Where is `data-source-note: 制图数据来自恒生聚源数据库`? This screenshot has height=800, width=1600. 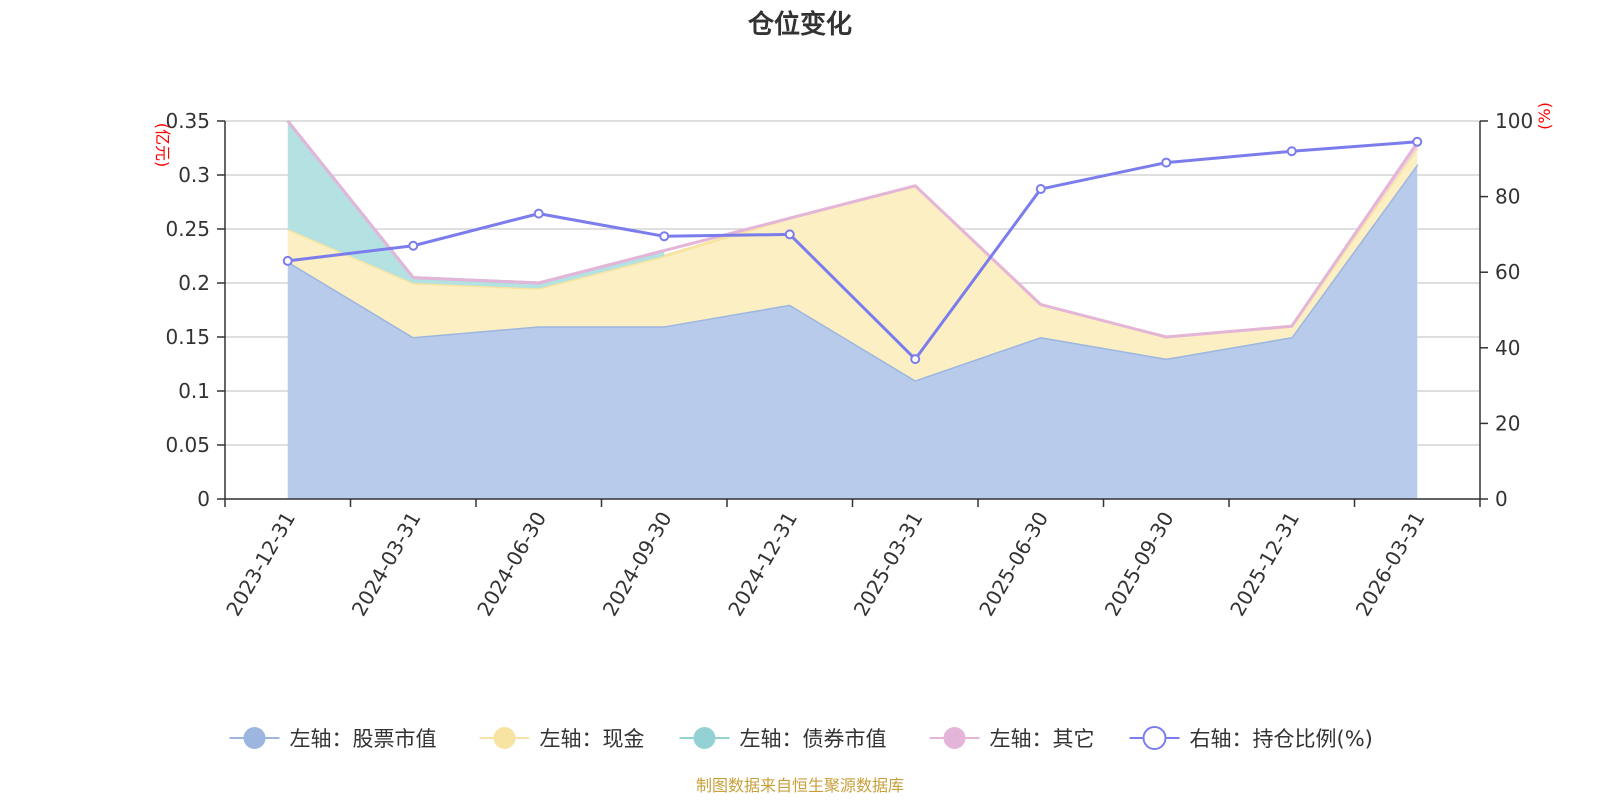
data-source-note: 制图数据来自恒生聚源数据库 is located at coordinates (800, 785).